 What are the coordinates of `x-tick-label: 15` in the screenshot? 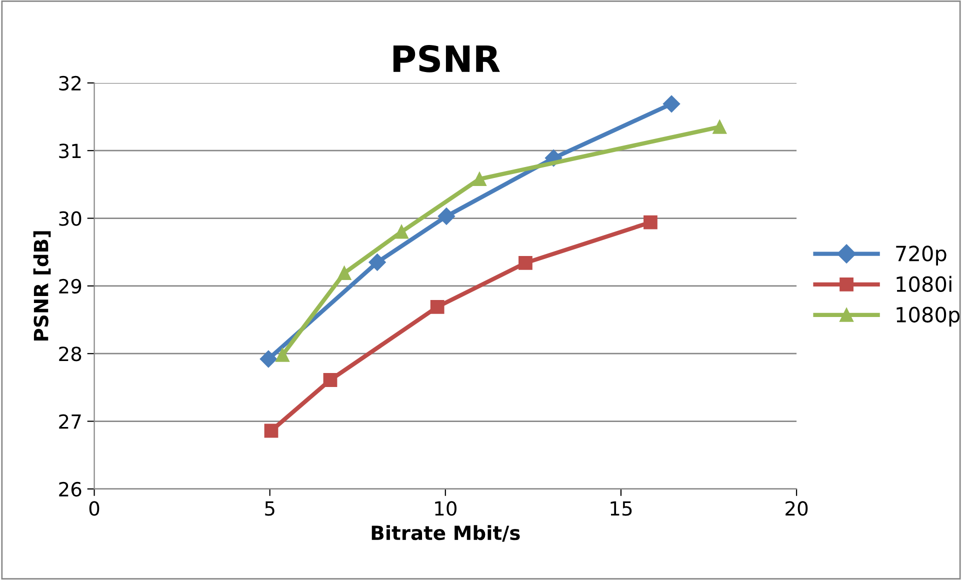 It's located at (621, 508).